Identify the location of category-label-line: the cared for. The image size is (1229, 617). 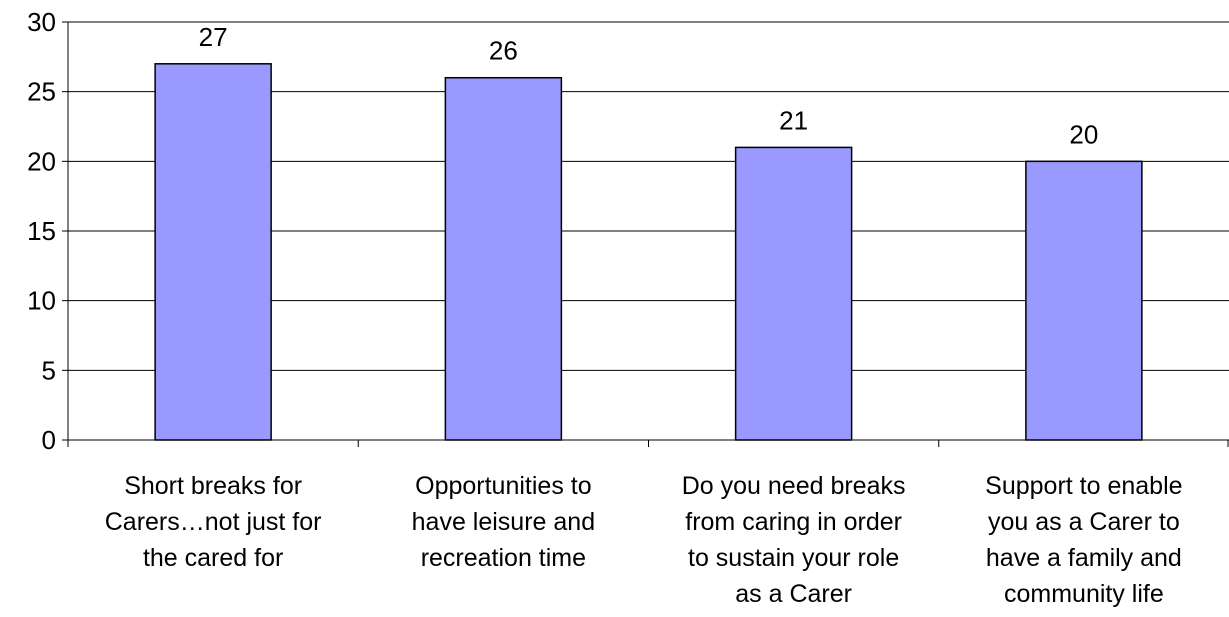
(213, 558).